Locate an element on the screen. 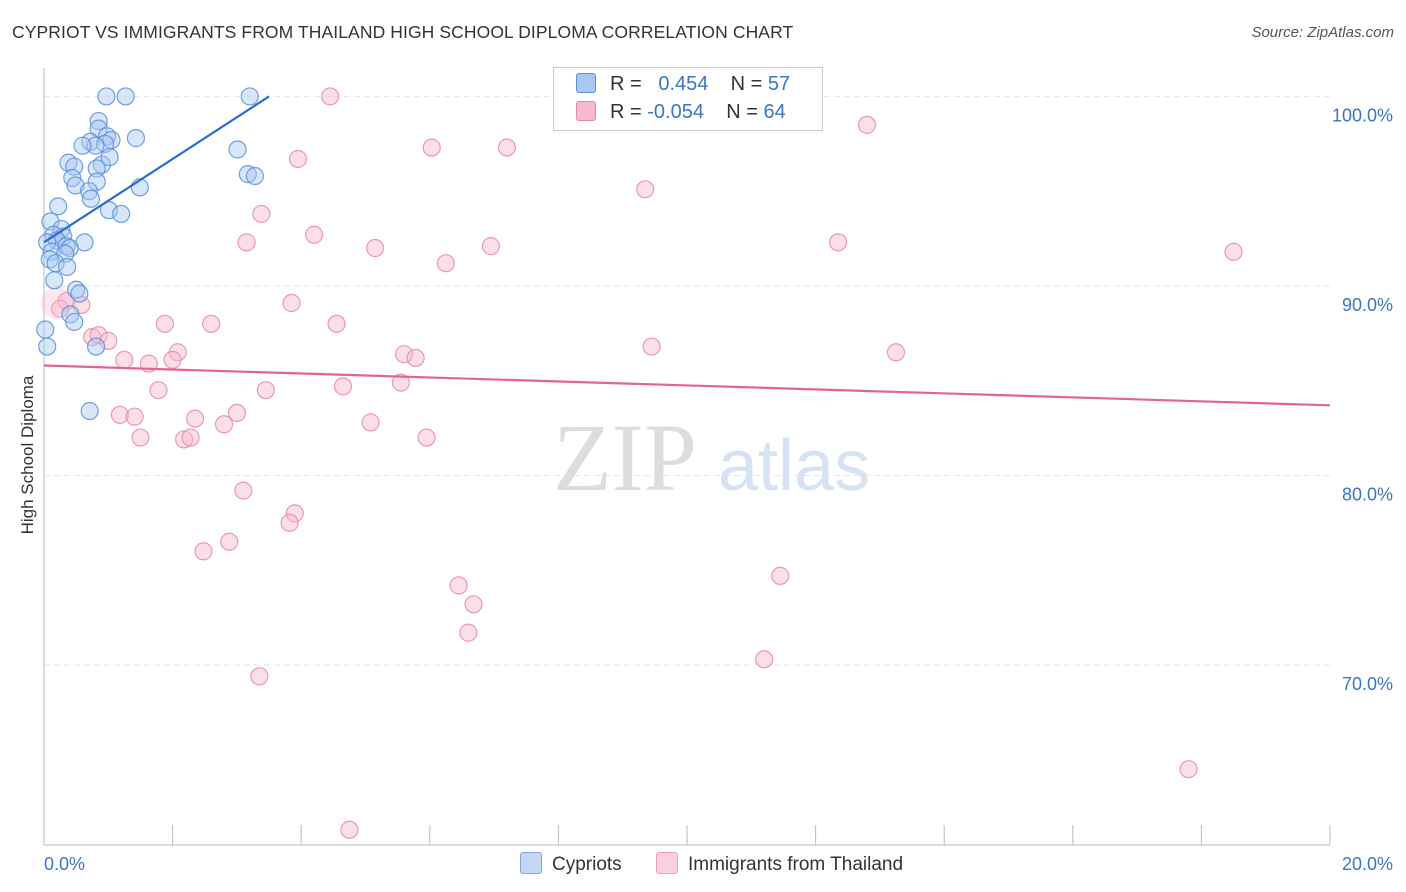 The image size is (1406, 892). thailand-trend-line is located at coordinates (687, 385).